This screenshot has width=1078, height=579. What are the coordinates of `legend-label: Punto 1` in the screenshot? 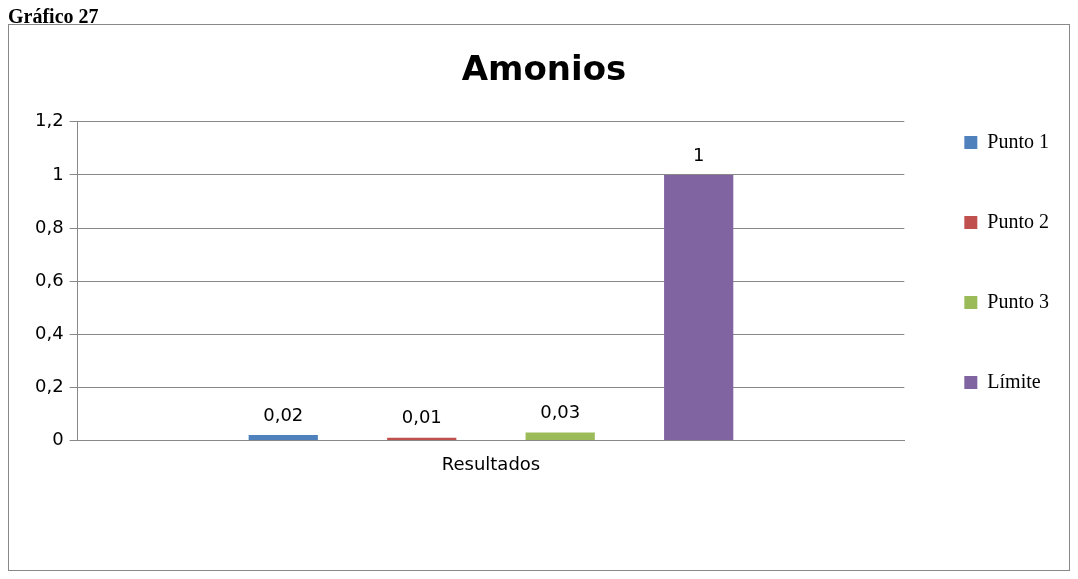 It's located at (1018, 140).